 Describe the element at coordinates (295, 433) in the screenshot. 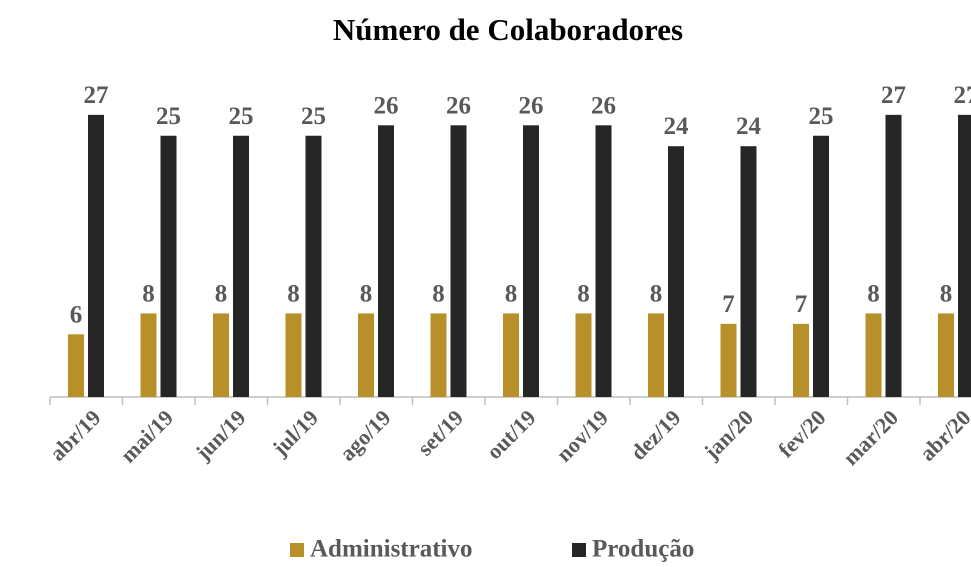

I see `x-tick-label: jul/19` at that location.